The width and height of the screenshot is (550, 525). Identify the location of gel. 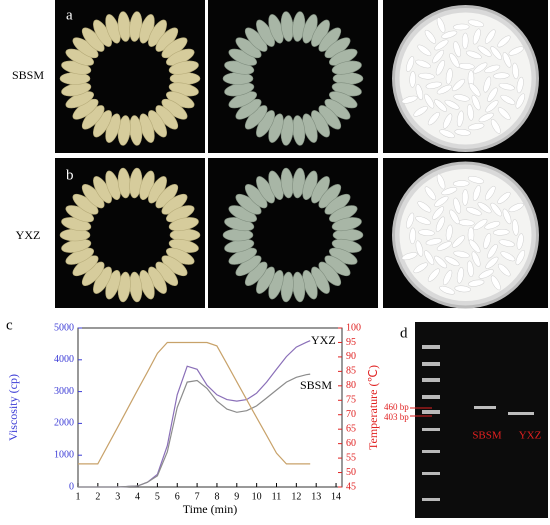
(481, 420).